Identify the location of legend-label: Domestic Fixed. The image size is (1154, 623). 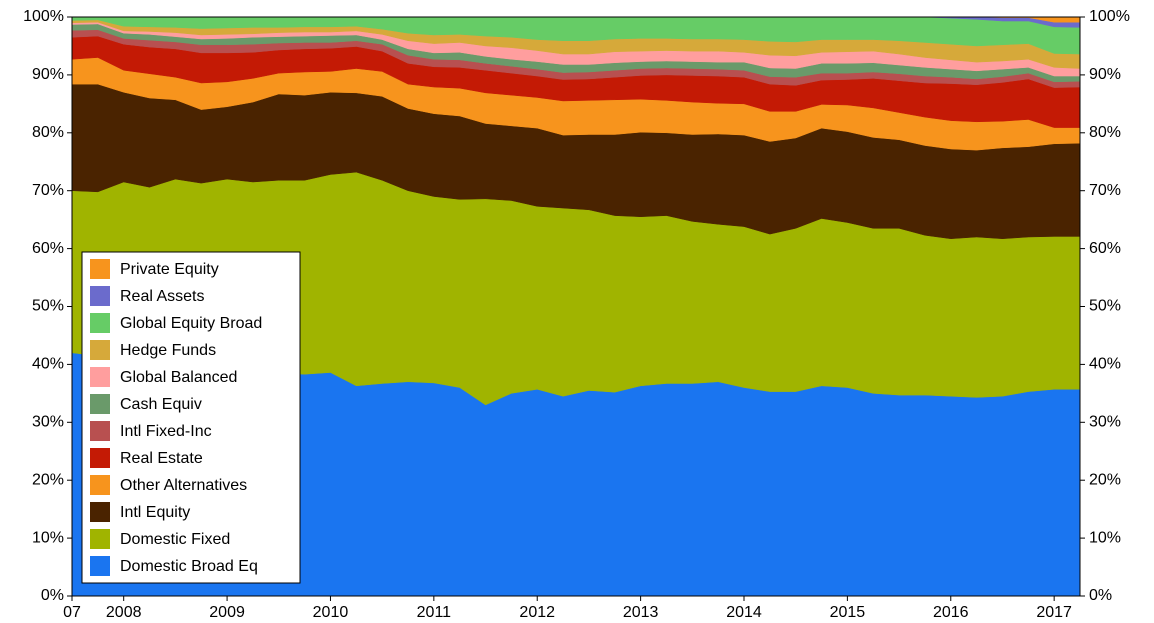
(175, 539).